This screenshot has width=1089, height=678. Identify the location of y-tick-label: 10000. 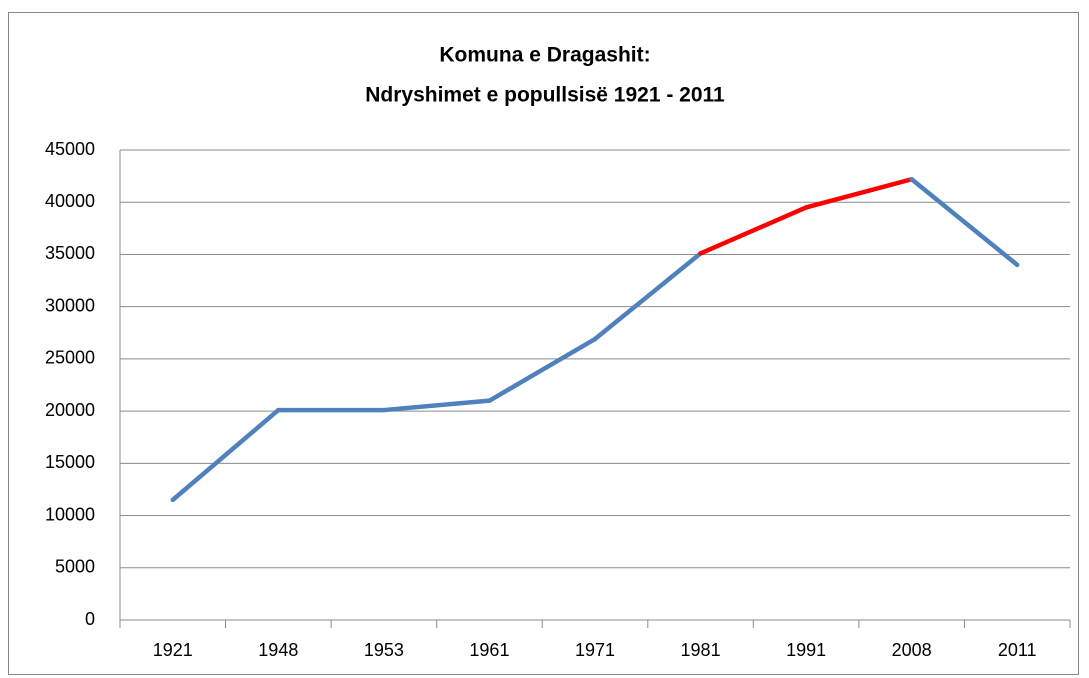
(70, 514).